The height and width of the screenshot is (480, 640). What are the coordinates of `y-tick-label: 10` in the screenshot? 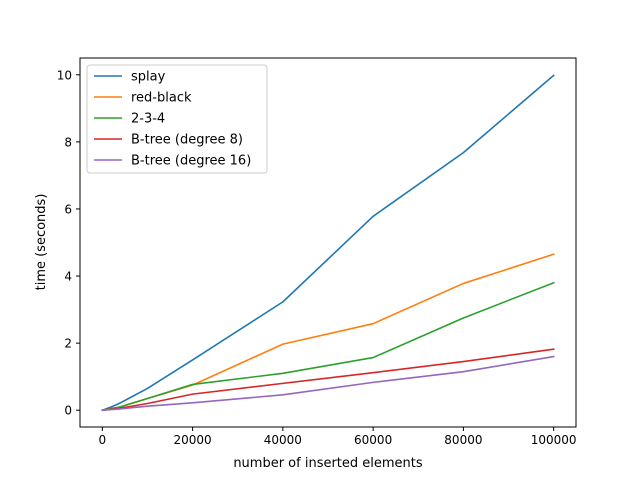 It's located at (64, 75).